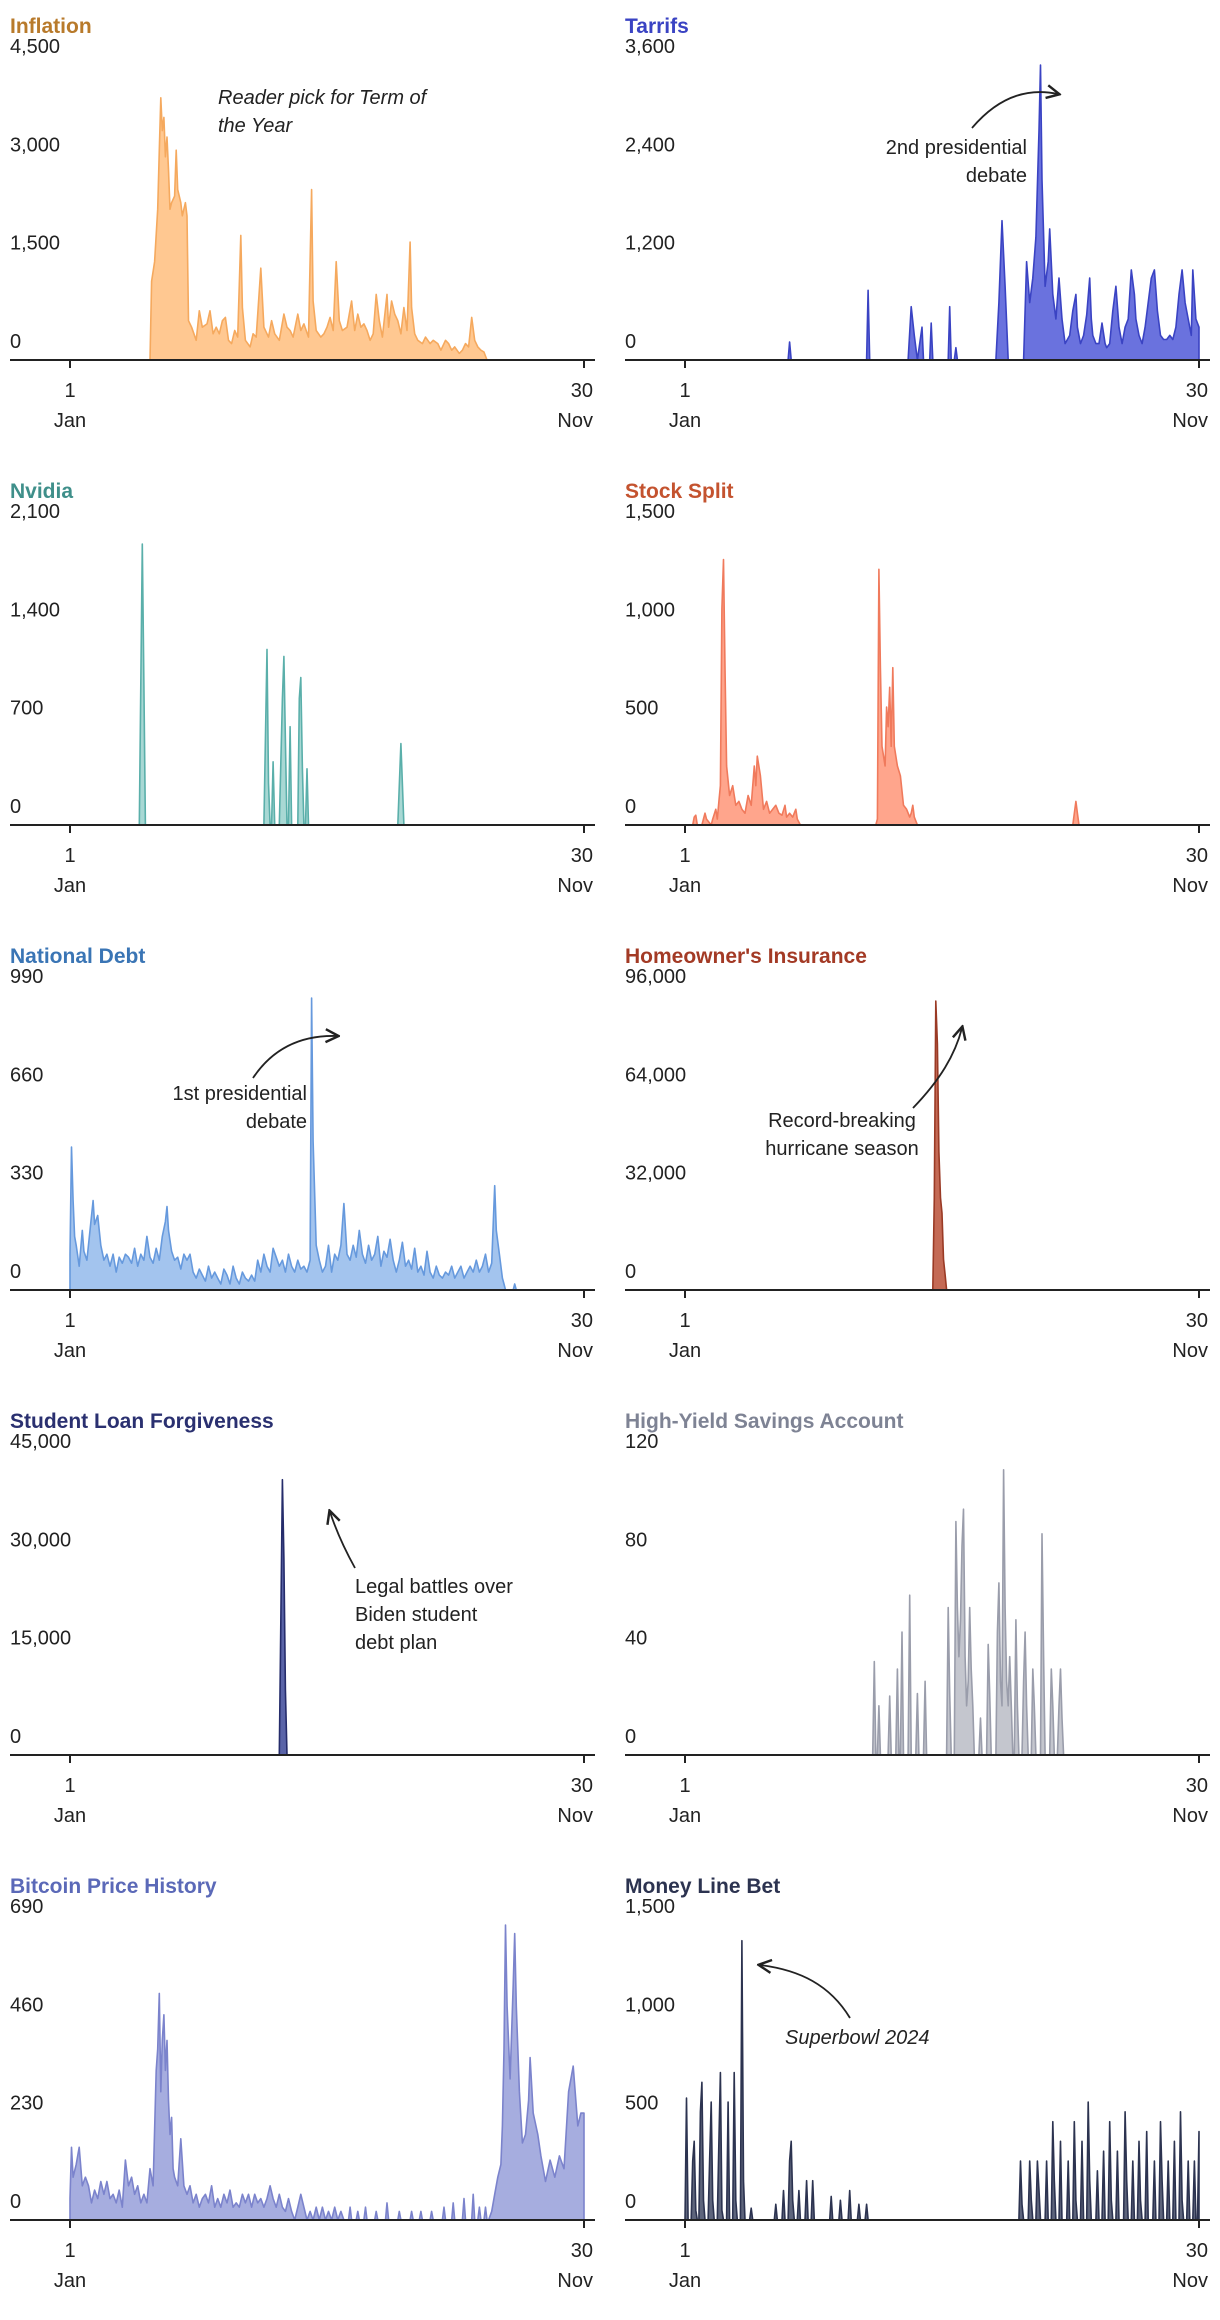  What do you see at coordinates (650, 610) in the screenshot?
I see `y-tick-label: 1,000` at bounding box center [650, 610].